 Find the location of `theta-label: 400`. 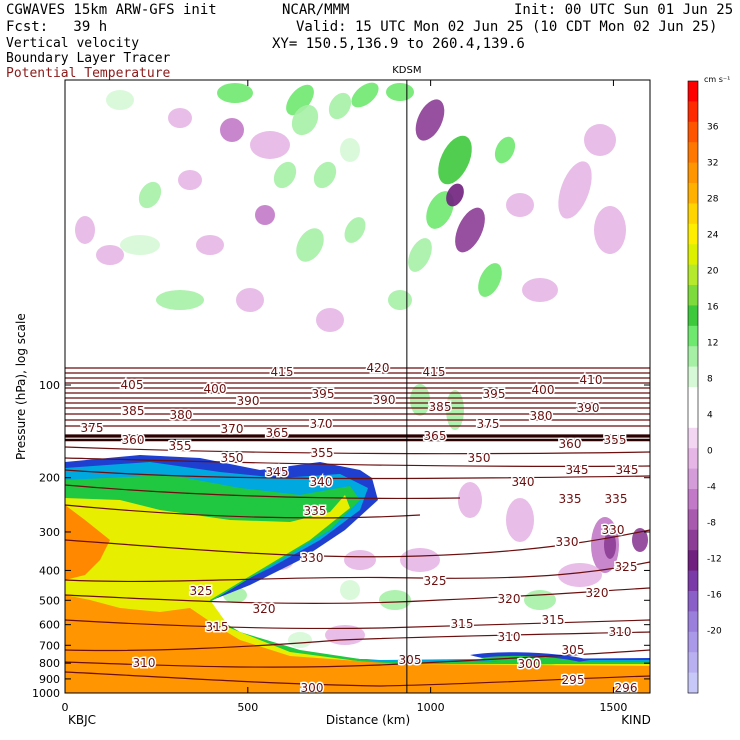

theta-label: 400 is located at coordinates (543, 390).